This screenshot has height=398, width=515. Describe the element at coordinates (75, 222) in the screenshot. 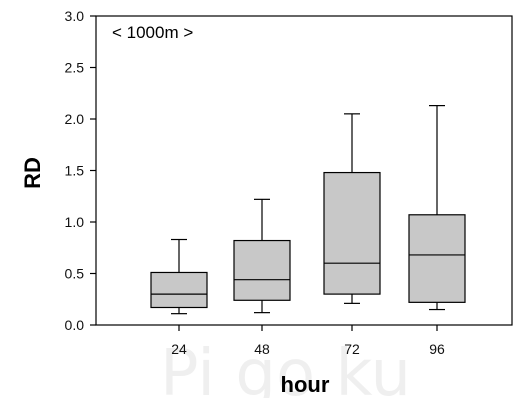

I see `y-tick-label: 1.0` at that location.